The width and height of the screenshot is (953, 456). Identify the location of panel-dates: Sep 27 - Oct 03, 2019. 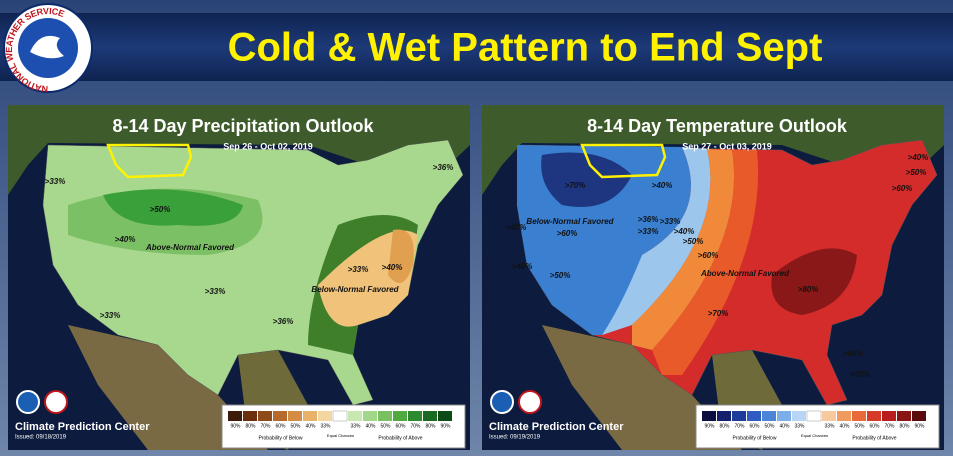
(727, 146).